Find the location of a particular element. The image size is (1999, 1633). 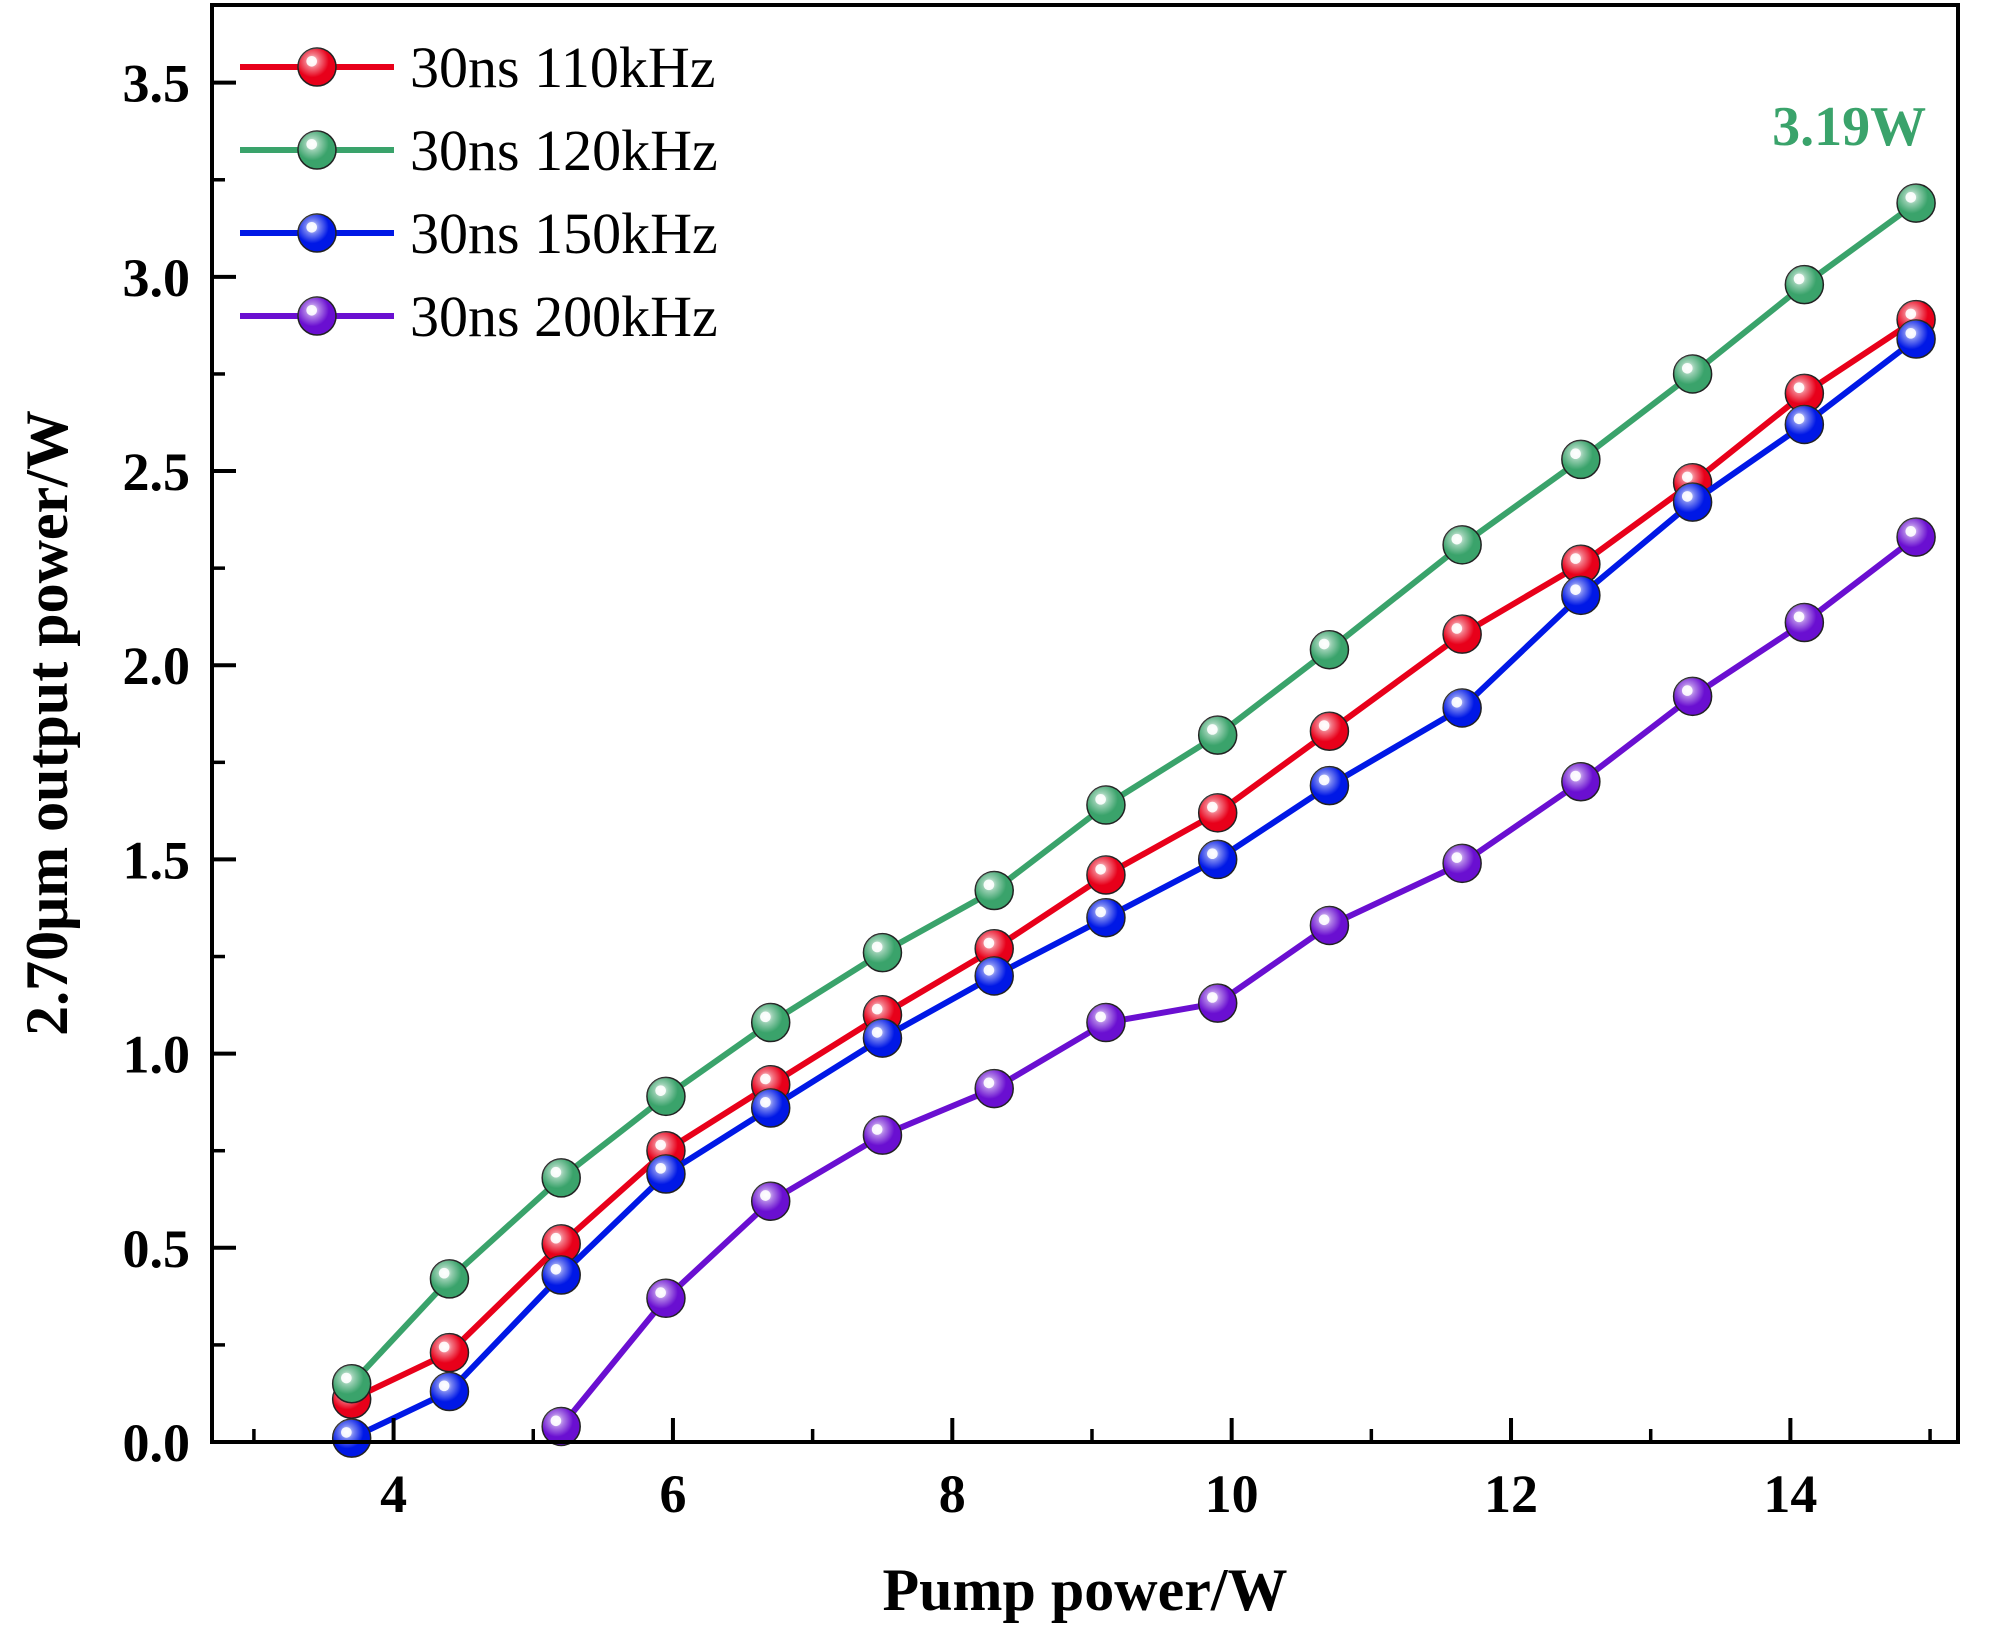

legend-label: 30ns 200kHz is located at coordinates (564, 316).